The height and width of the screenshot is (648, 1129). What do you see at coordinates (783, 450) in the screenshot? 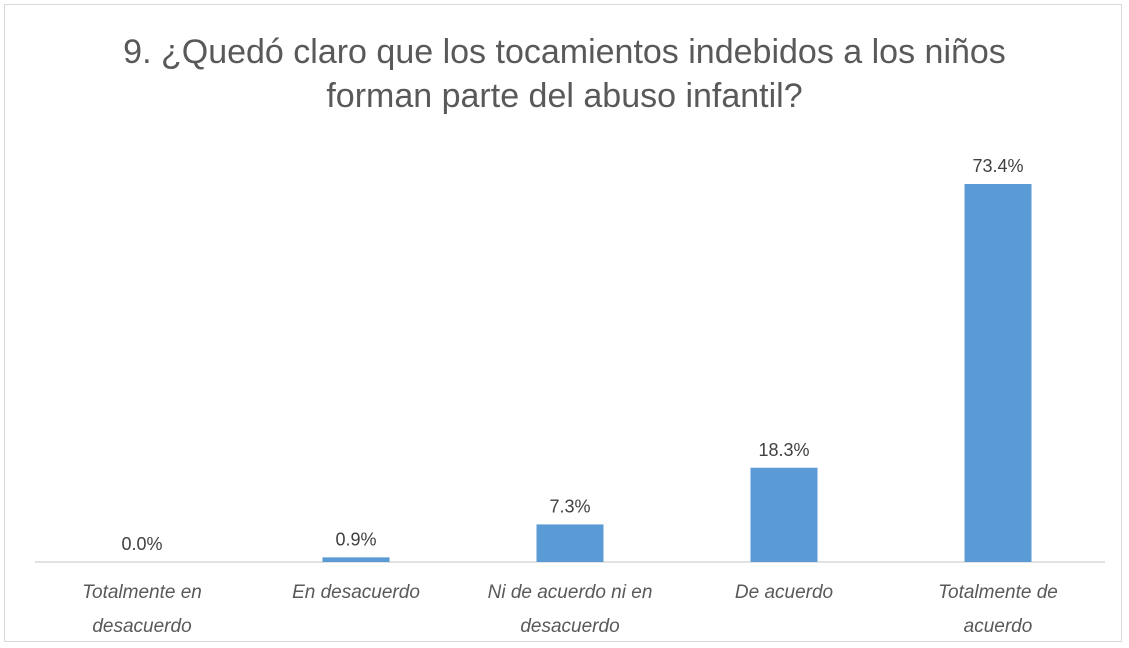
I see `value-label: 18.3%` at bounding box center [783, 450].